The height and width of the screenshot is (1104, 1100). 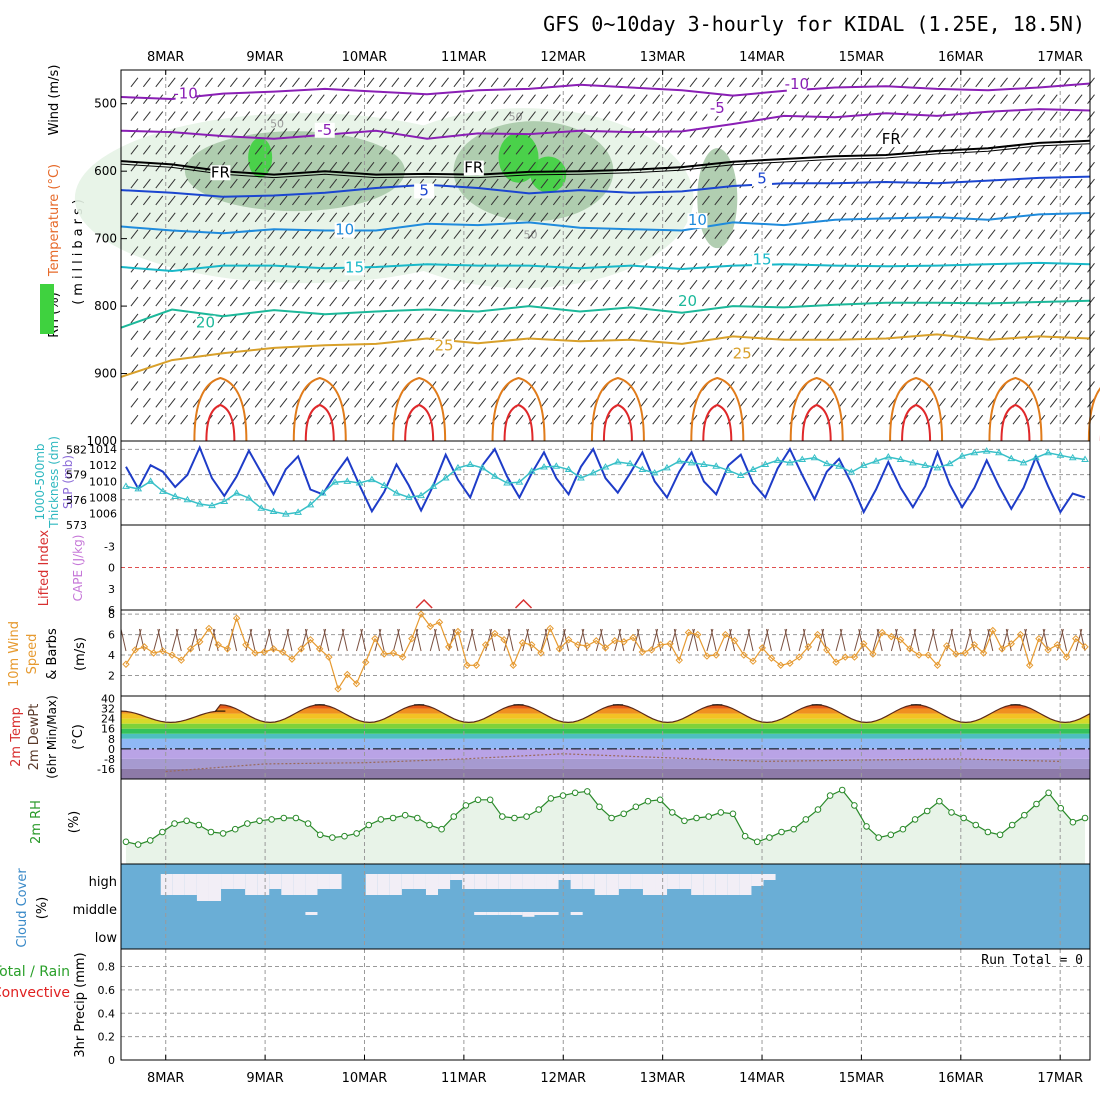 What do you see at coordinates (107, 990) in the screenshot?
I see `precip-tick-label: 0.6` at bounding box center [107, 990].